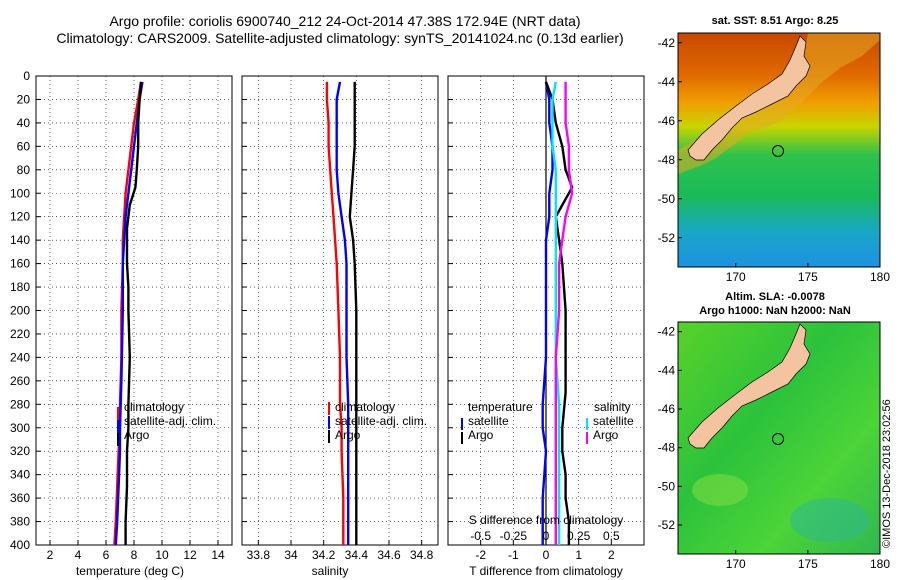 The height and width of the screenshot is (580, 900). Describe the element at coordinates (775, 311) in the screenshot. I see `sla-map-title-2: Argo h1000: NaN h2000: NaN` at that location.